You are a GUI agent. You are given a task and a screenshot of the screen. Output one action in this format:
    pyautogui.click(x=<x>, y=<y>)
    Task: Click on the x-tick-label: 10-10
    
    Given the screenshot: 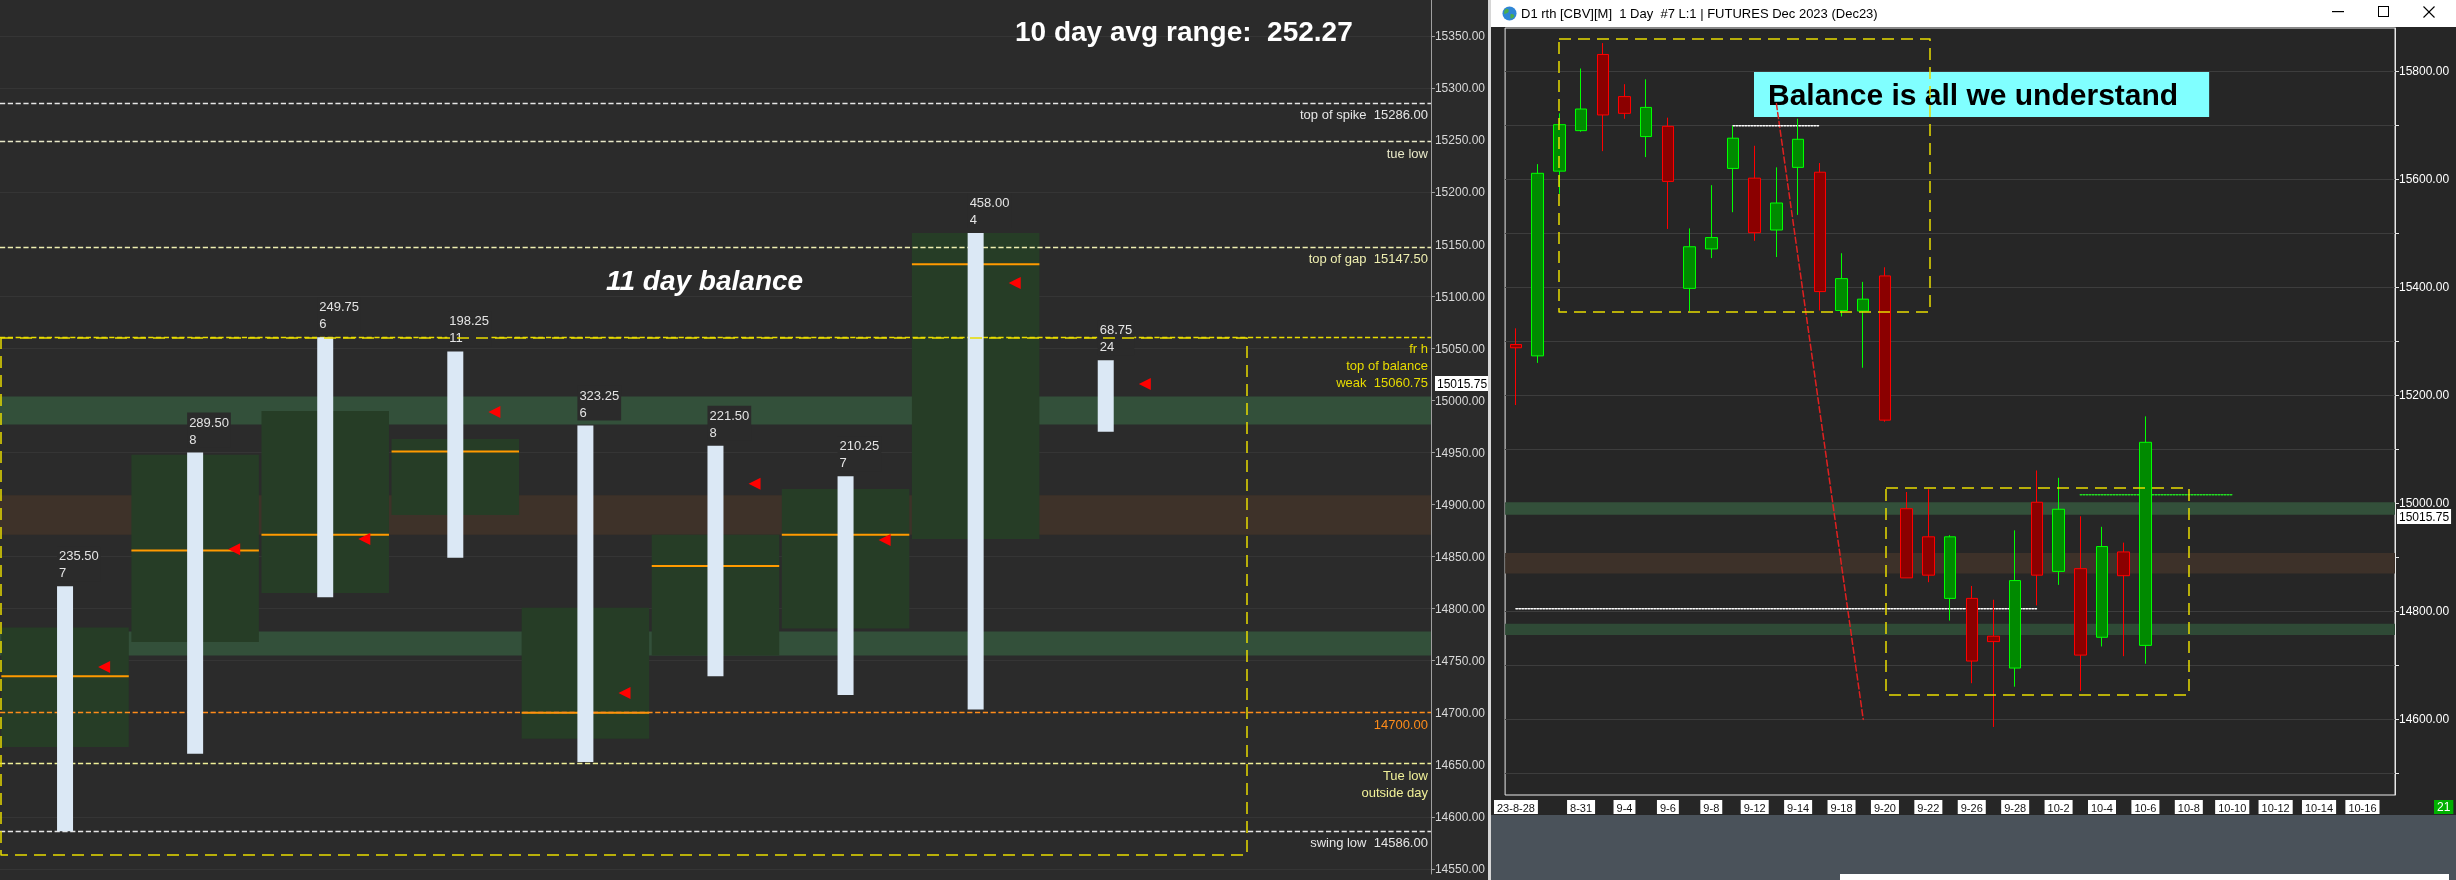 What is the action you would take?
    pyautogui.click(x=2232, y=807)
    